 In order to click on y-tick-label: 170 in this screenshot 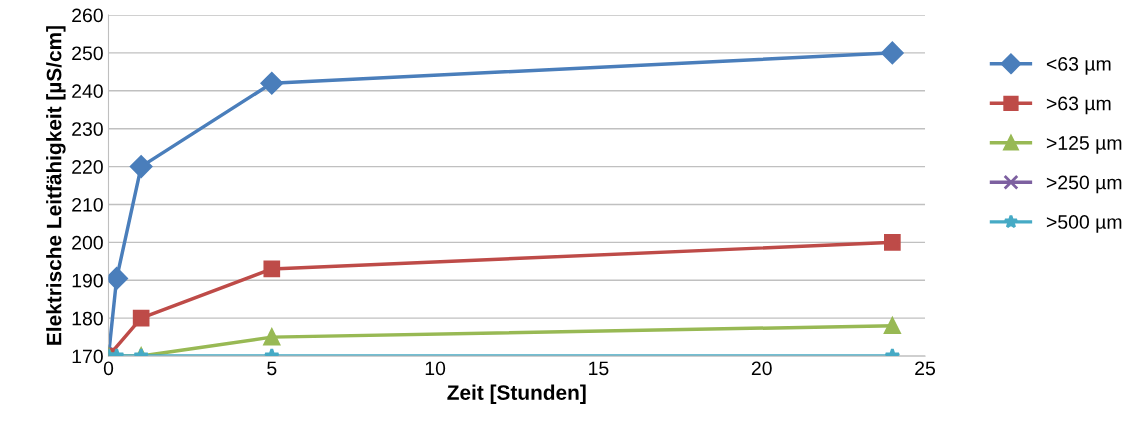, I will do `click(87, 356)`.